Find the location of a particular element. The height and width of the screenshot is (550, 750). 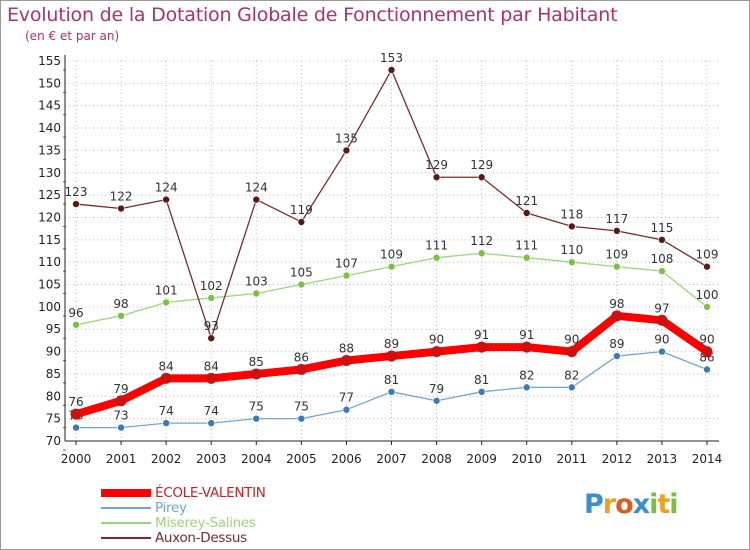

data-label-pirey: 73 is located at coordinates (120, 416).